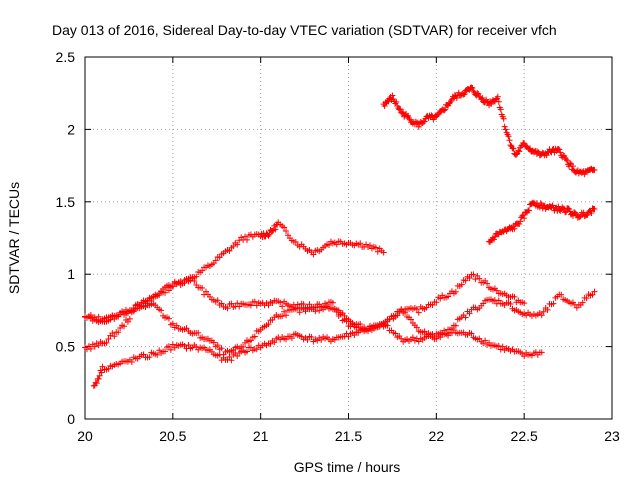 Image resolution: width=640 pixels, height=480 pixels. What do you see at coordinates (66, 57) in the screenshot?
I see `y-tick-label: 2.5` at bounding box center [66, 57].